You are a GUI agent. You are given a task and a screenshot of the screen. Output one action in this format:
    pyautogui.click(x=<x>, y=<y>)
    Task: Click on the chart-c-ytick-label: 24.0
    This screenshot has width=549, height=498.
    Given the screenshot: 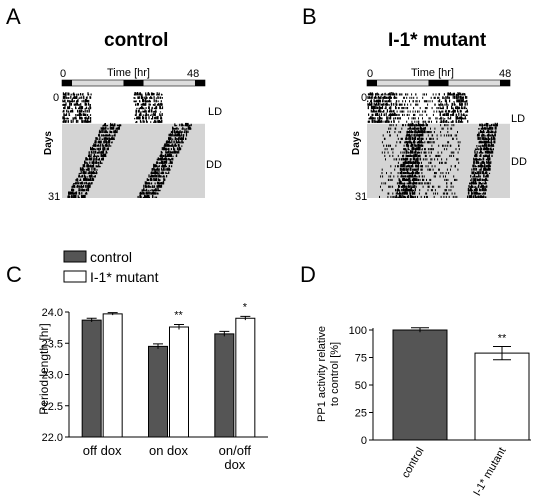 What is the action you would take?
    pyautogui.click(x=52, y=313)
    